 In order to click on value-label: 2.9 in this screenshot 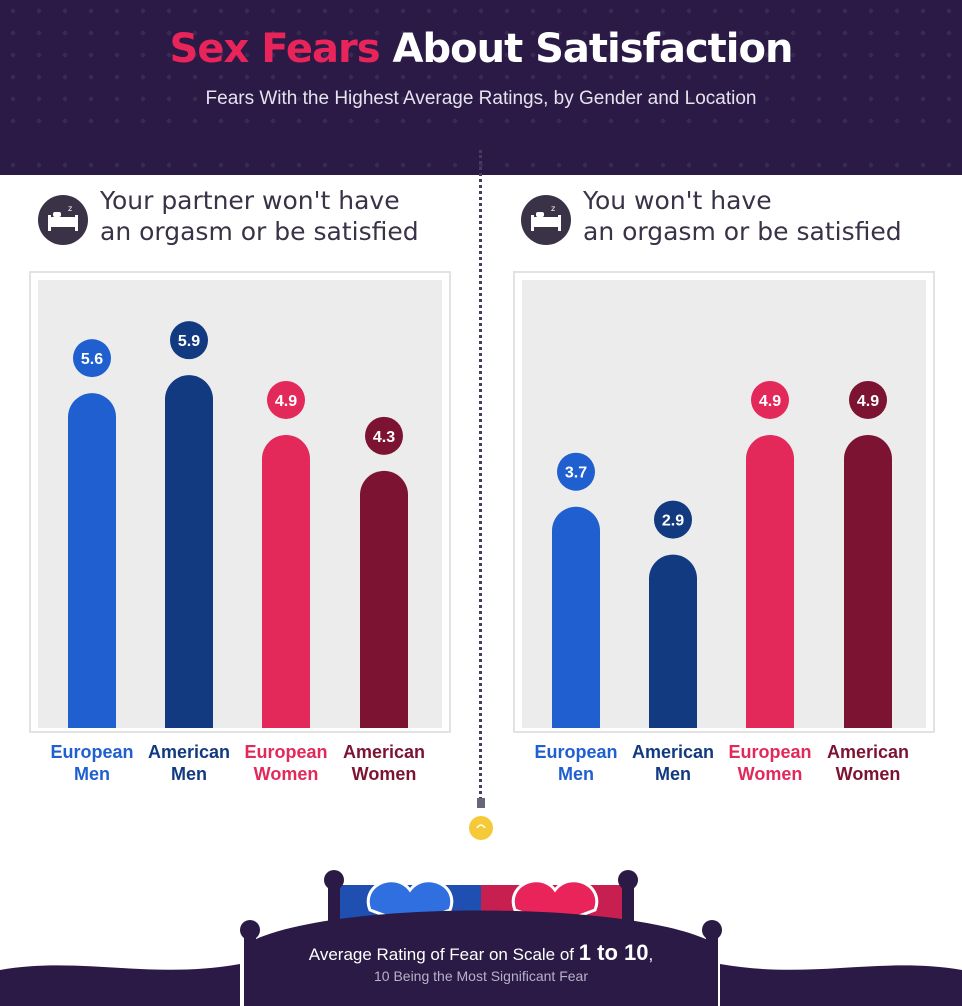, I will do `click(673, 521)`.